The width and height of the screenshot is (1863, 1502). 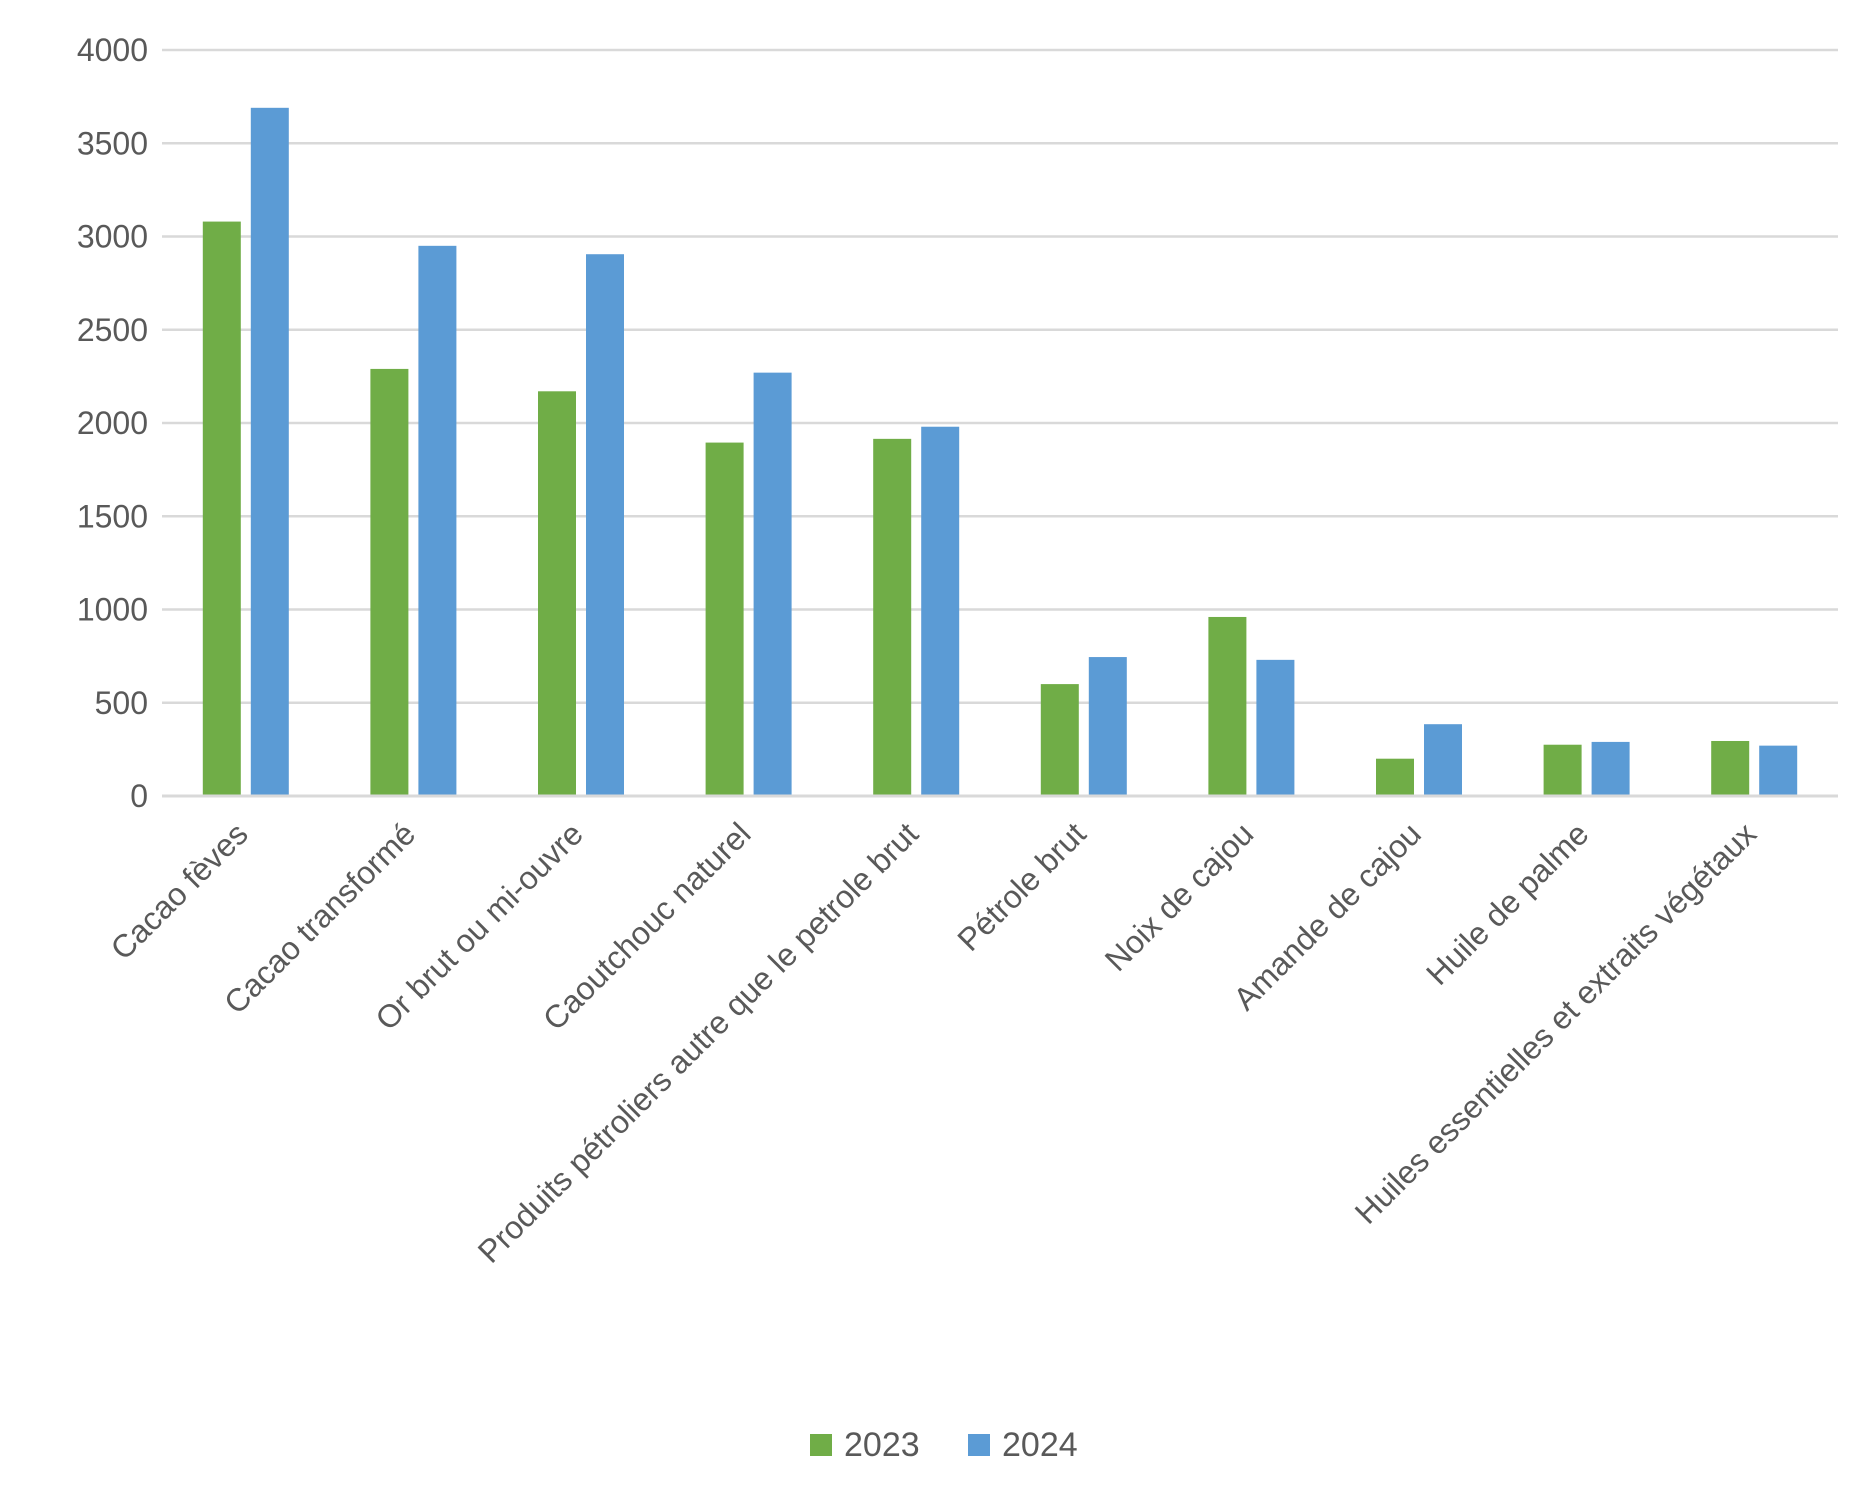 I want to click on legend: 2023 2024, so click(x=944, y=1445).